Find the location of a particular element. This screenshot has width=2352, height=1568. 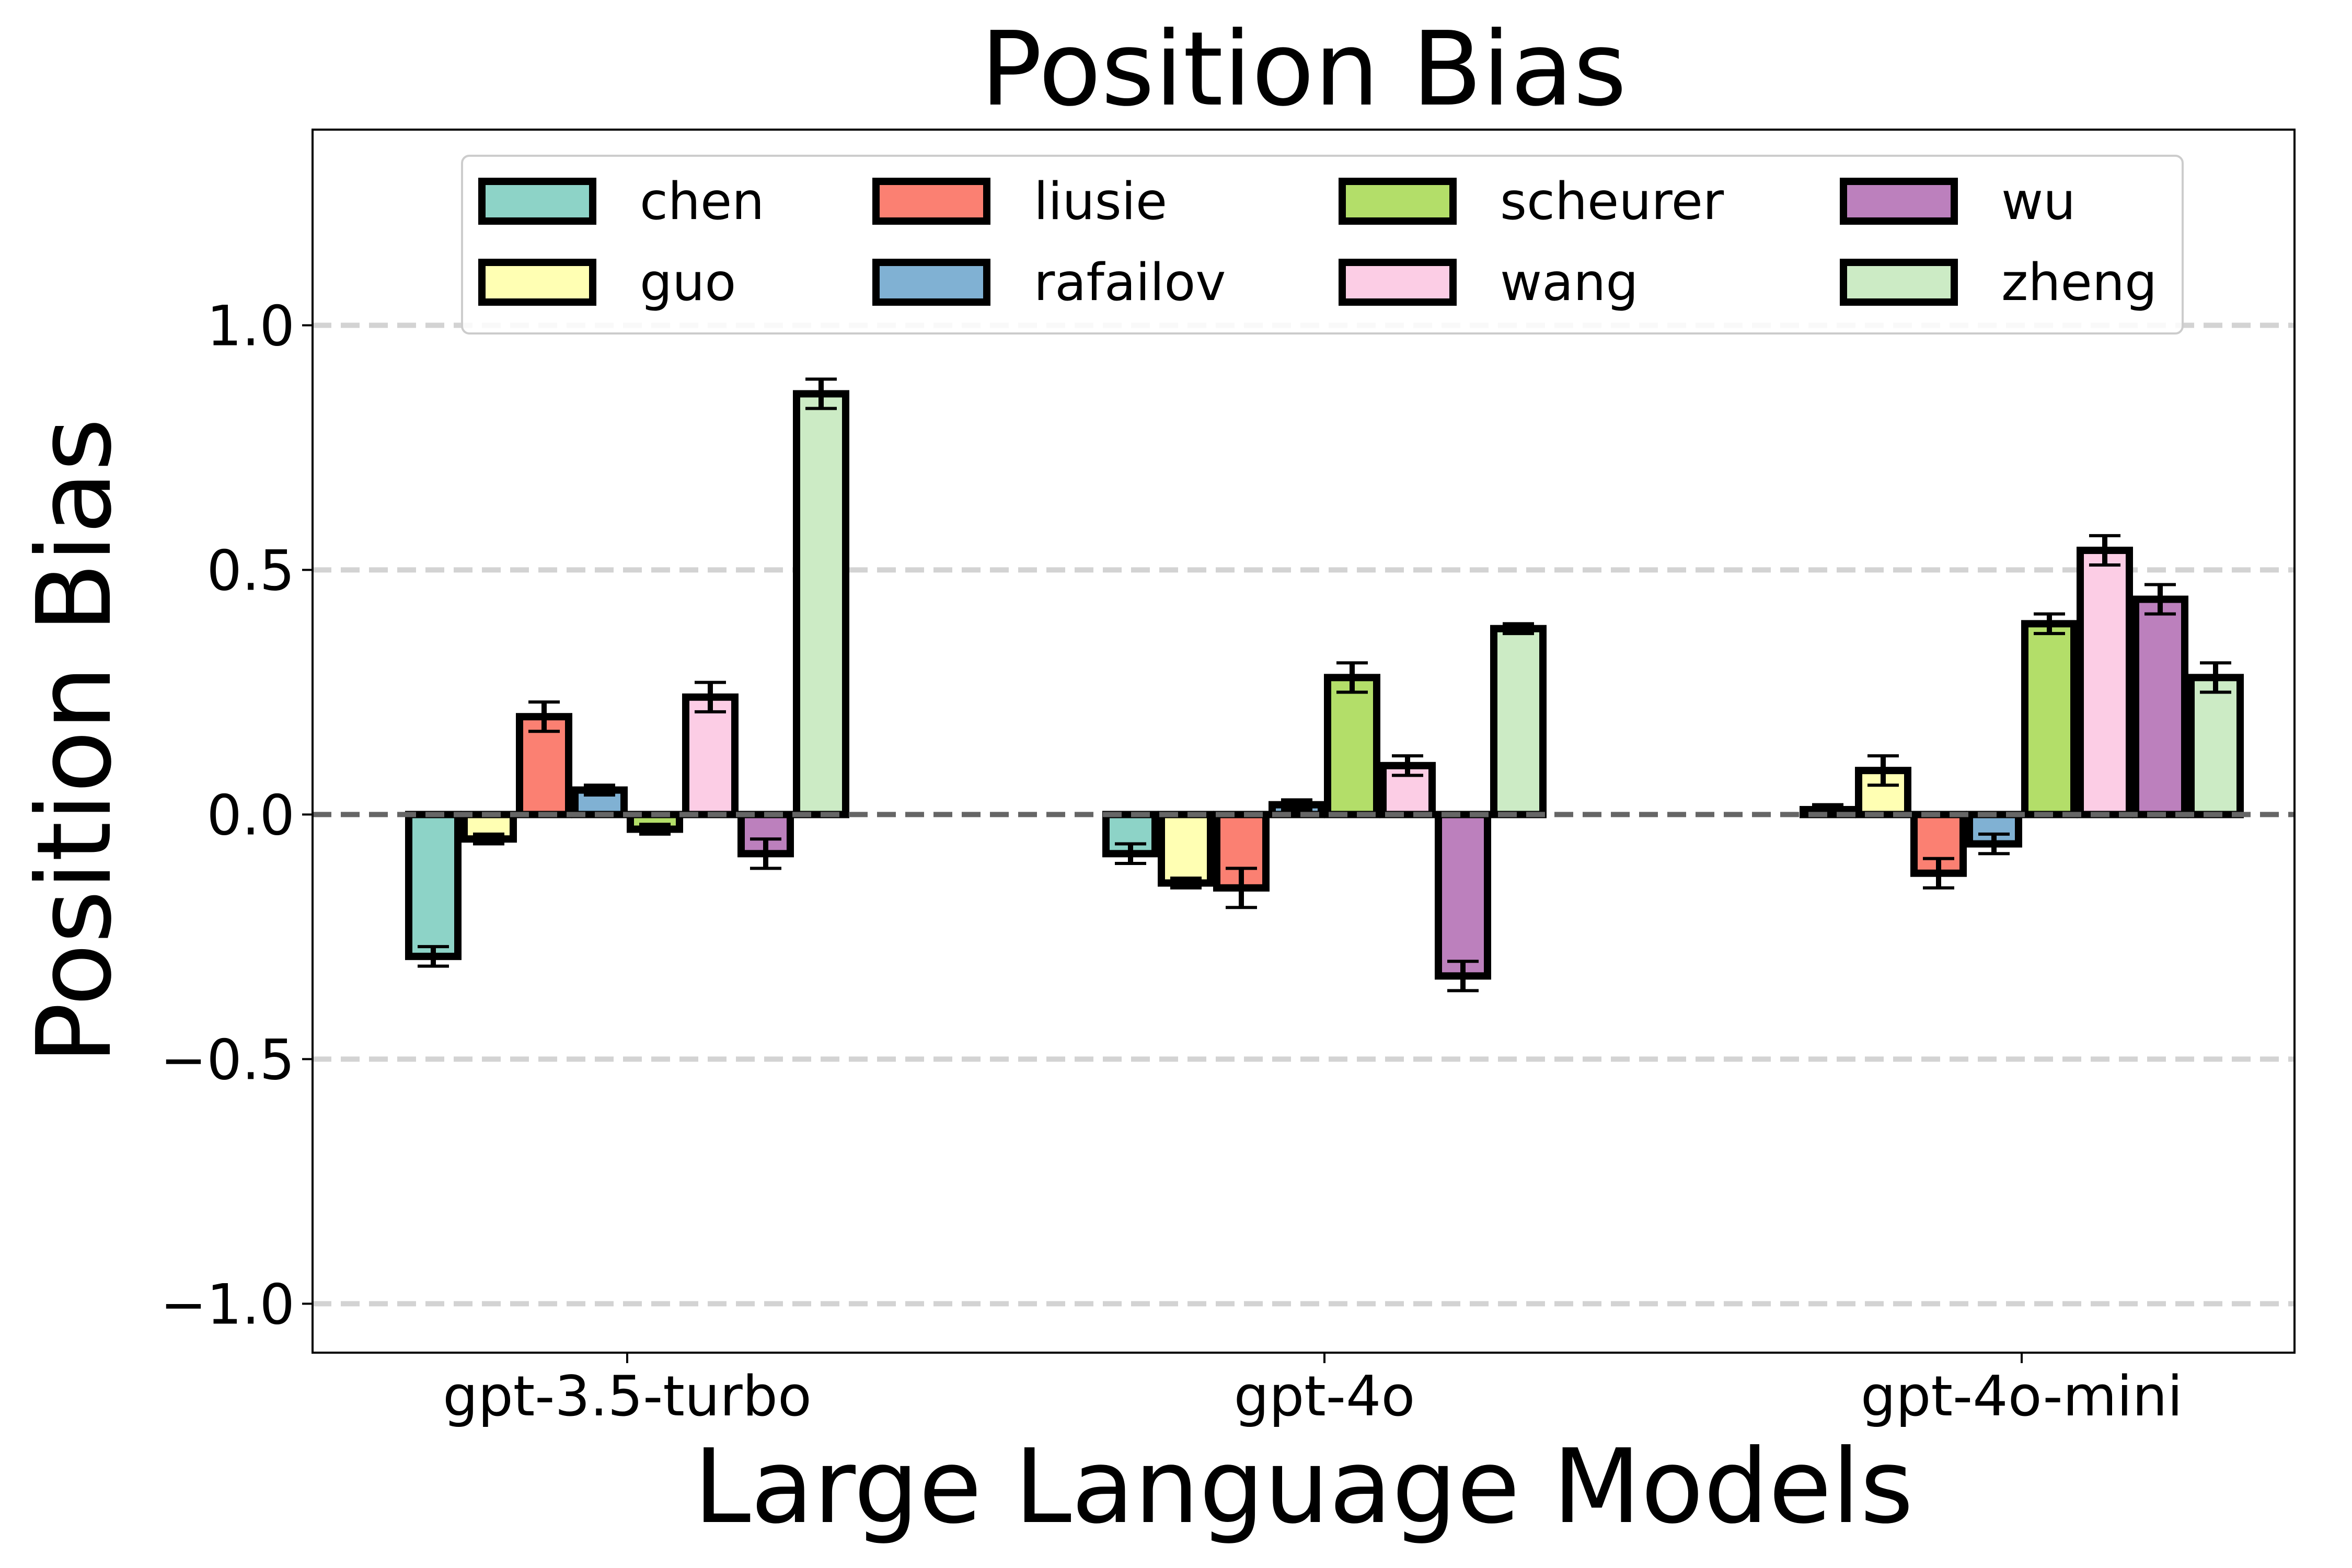

legend-swatch-chen is located at coordinates (537, 201).